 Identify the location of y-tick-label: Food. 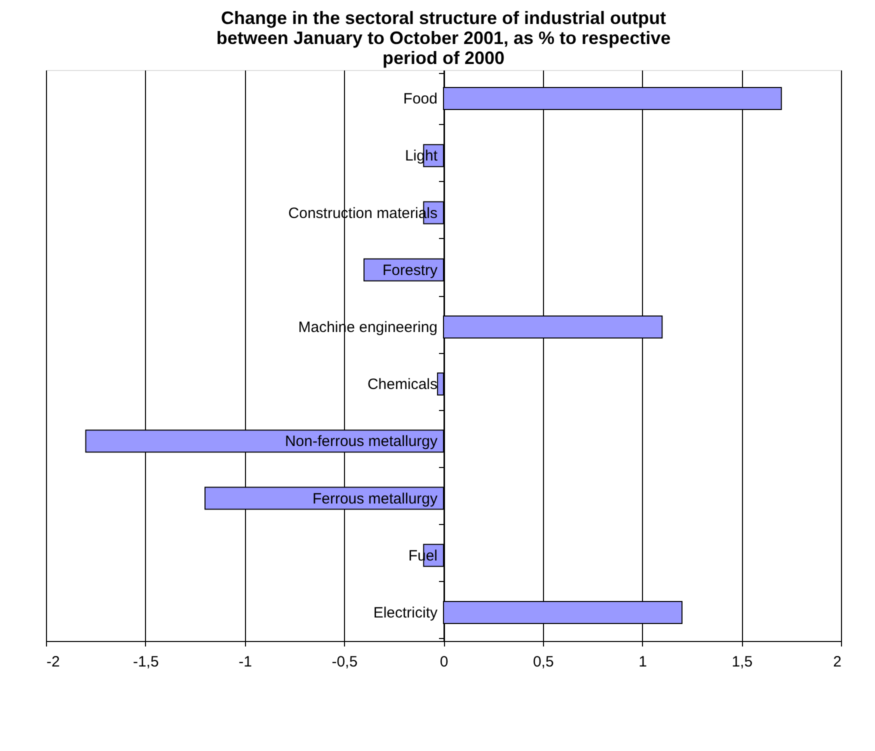
(420, 99).